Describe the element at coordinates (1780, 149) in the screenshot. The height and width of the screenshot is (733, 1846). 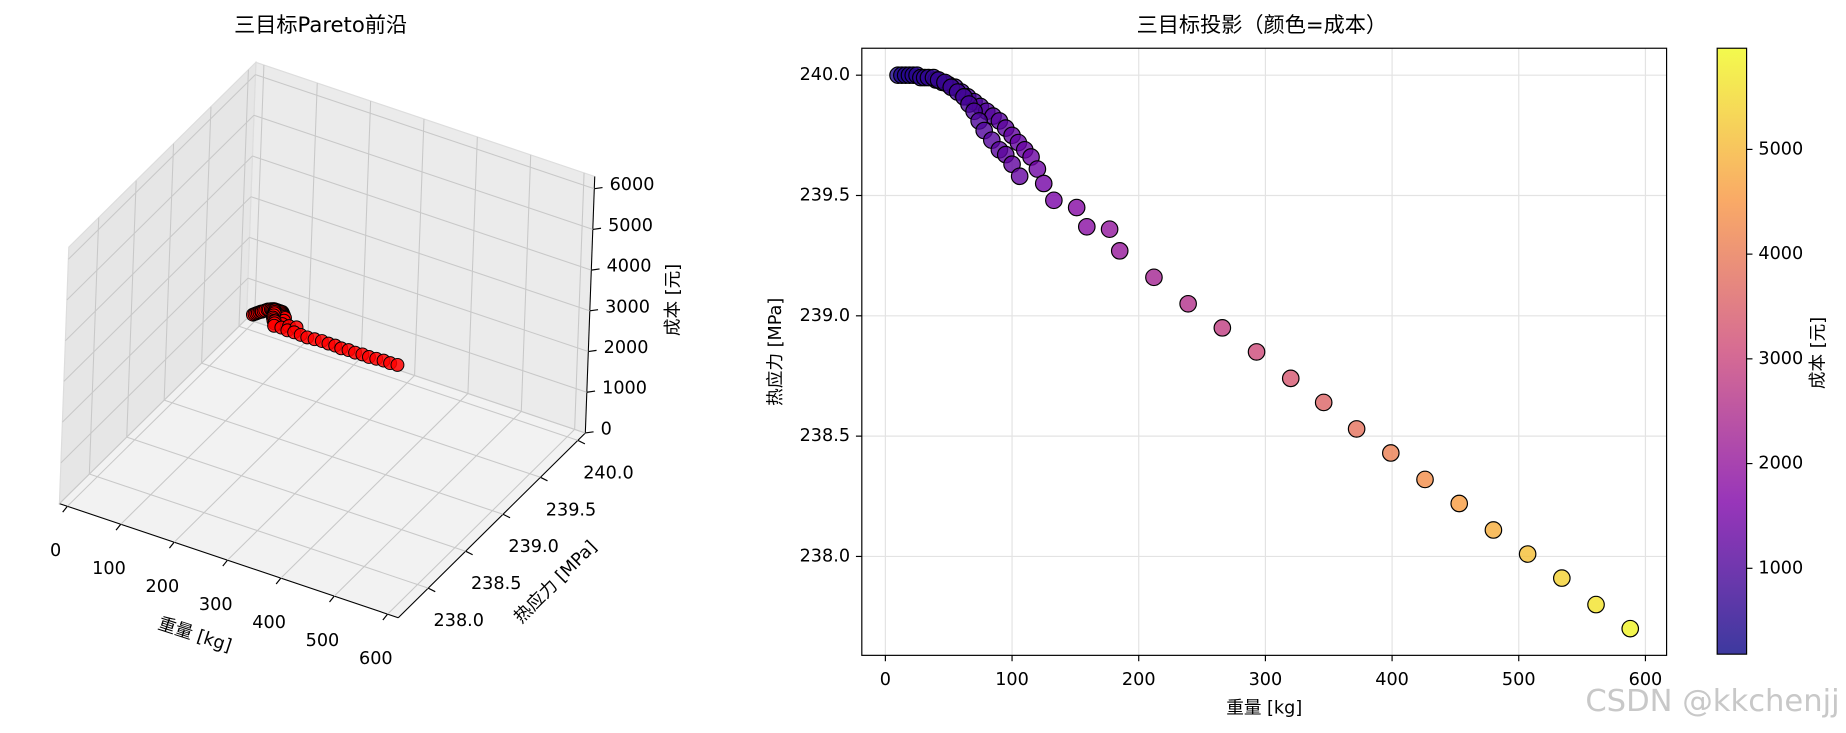
I see `colorbar-tick-label: 5000` at that location.